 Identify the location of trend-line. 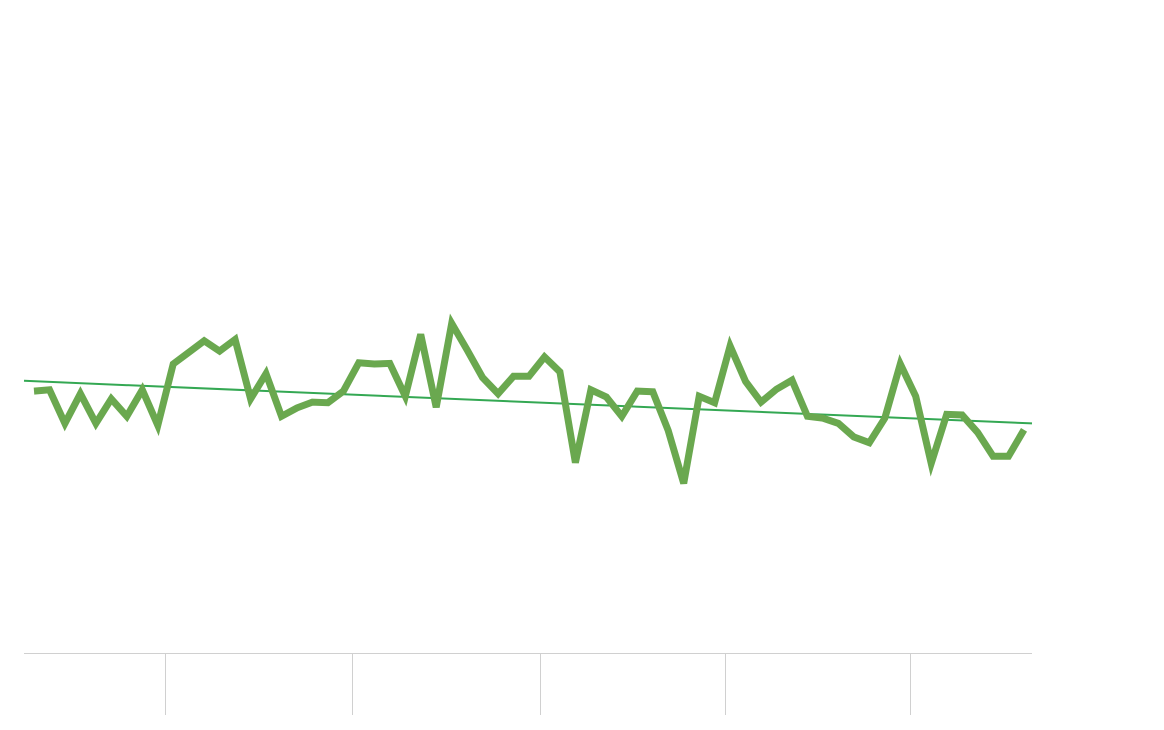
(528, 402).